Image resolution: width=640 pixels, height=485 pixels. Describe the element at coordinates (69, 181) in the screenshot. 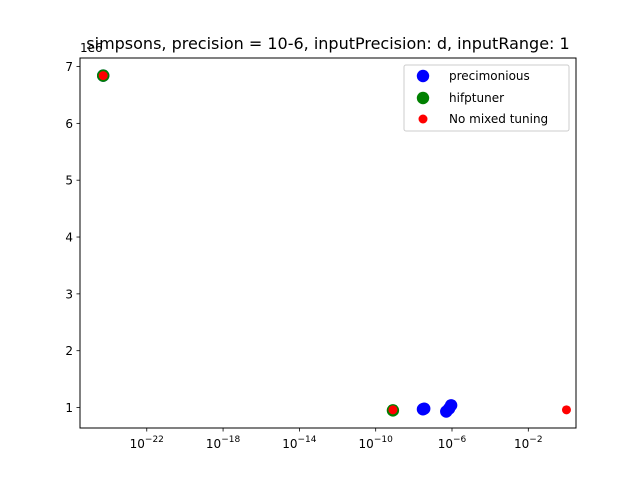

I see `y-tick-label: 5` at that location.